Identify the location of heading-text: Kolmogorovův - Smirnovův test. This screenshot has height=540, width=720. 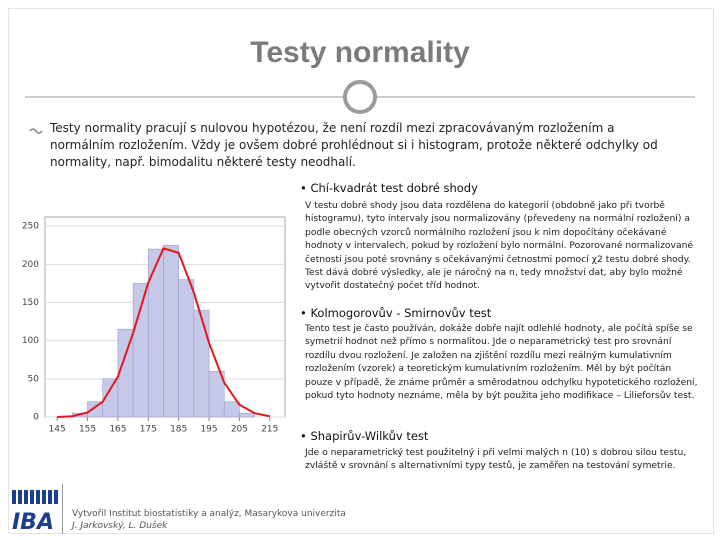
(401, 313).